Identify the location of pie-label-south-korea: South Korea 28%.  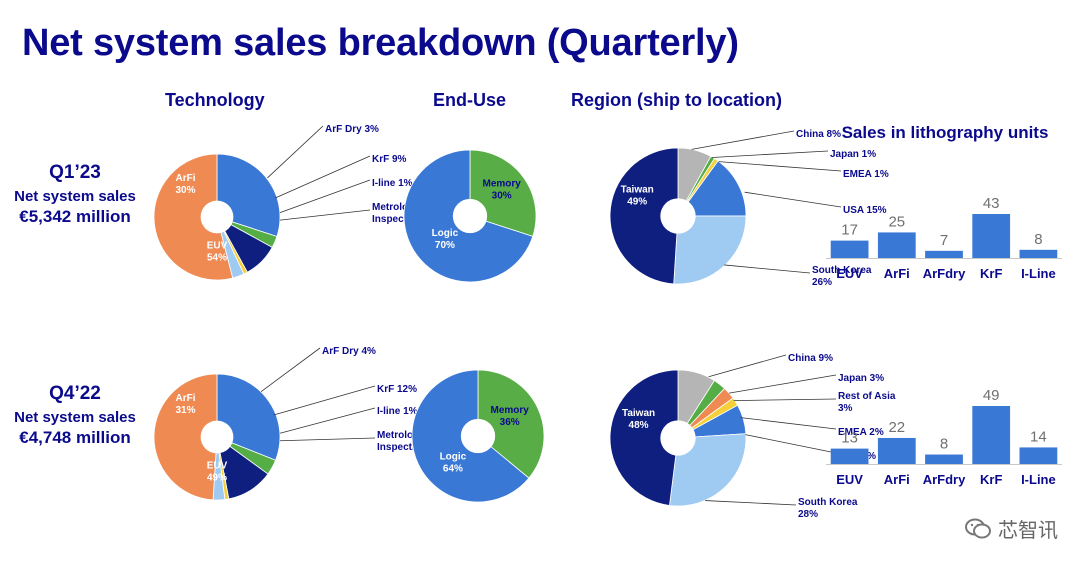
(828, 508).